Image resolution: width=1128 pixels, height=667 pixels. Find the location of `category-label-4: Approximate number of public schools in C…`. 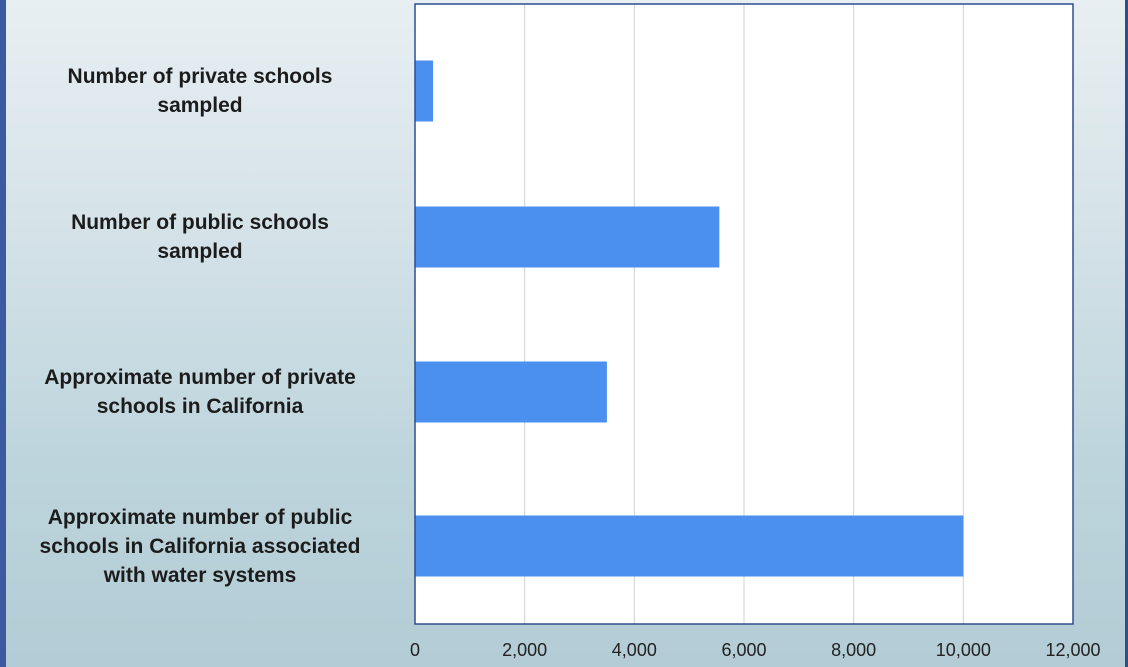

category-label-4: Approximate number of public schools in C… is located at coordinates (200, 546).